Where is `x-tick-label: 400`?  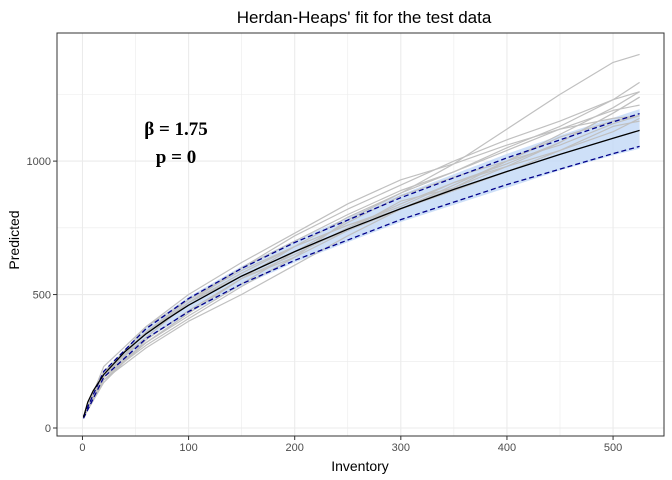
x-tick-label: 400 is located at coordinates (507, 448).